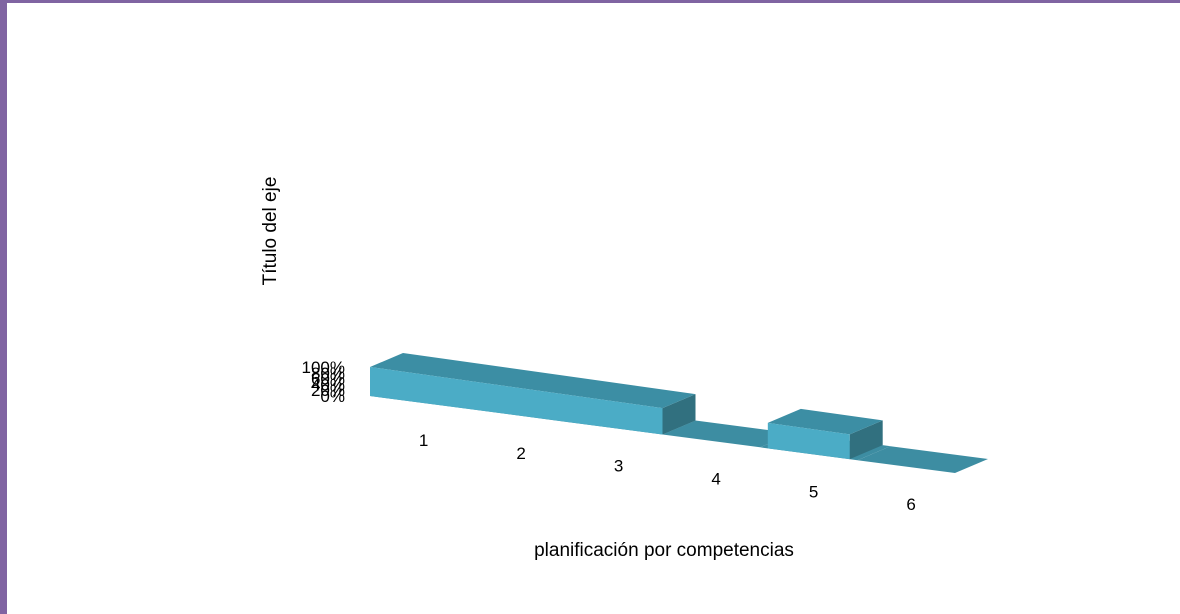  What do you see at coordinates (813, 491) in the screenshot?
I see `x-tick-label: 5` at bounding box center [813, 491].